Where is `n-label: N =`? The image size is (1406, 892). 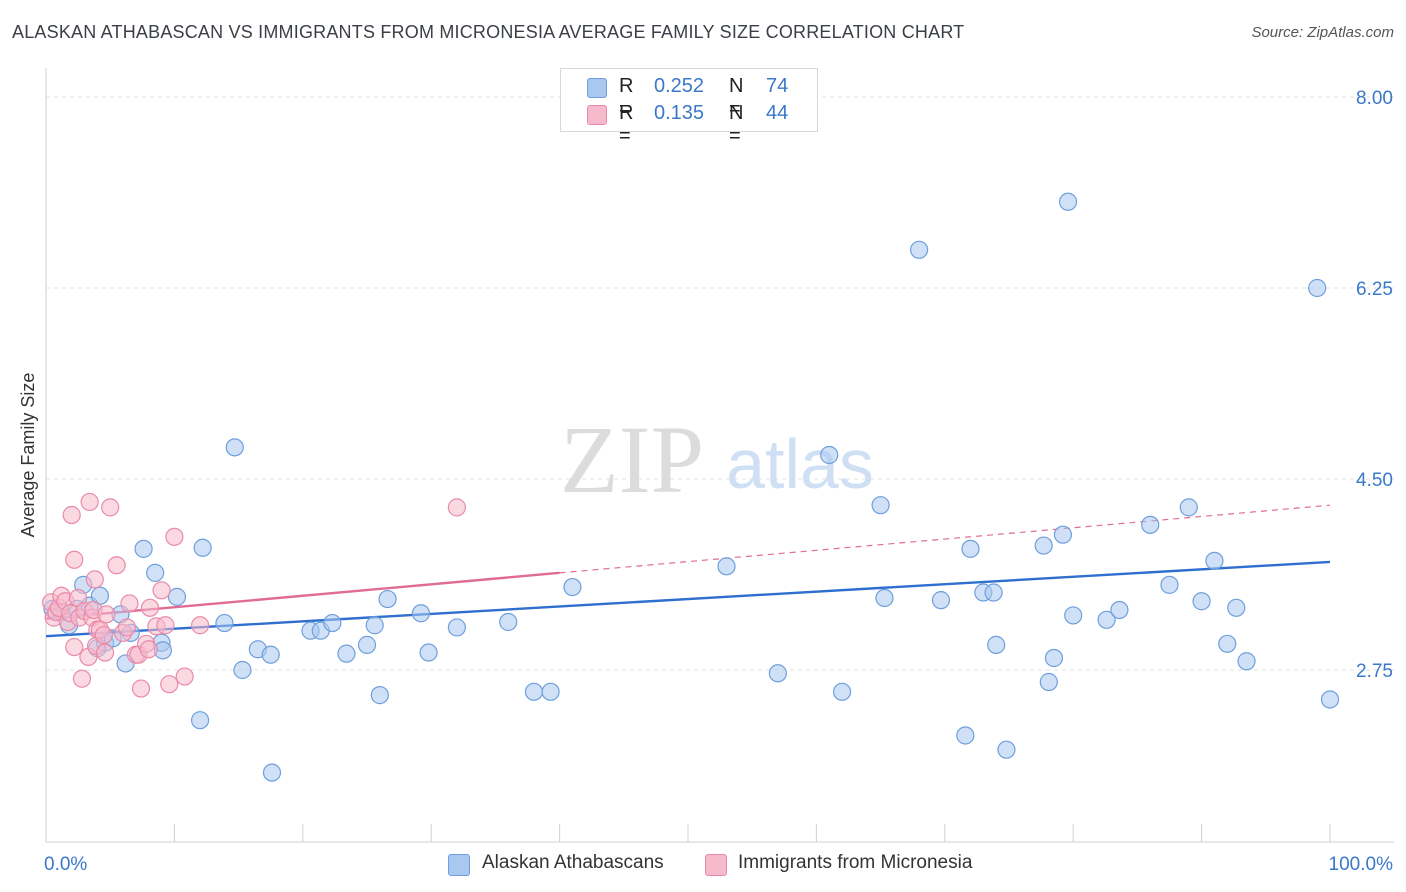 n-label: N = is located at coordinates (736, 124).